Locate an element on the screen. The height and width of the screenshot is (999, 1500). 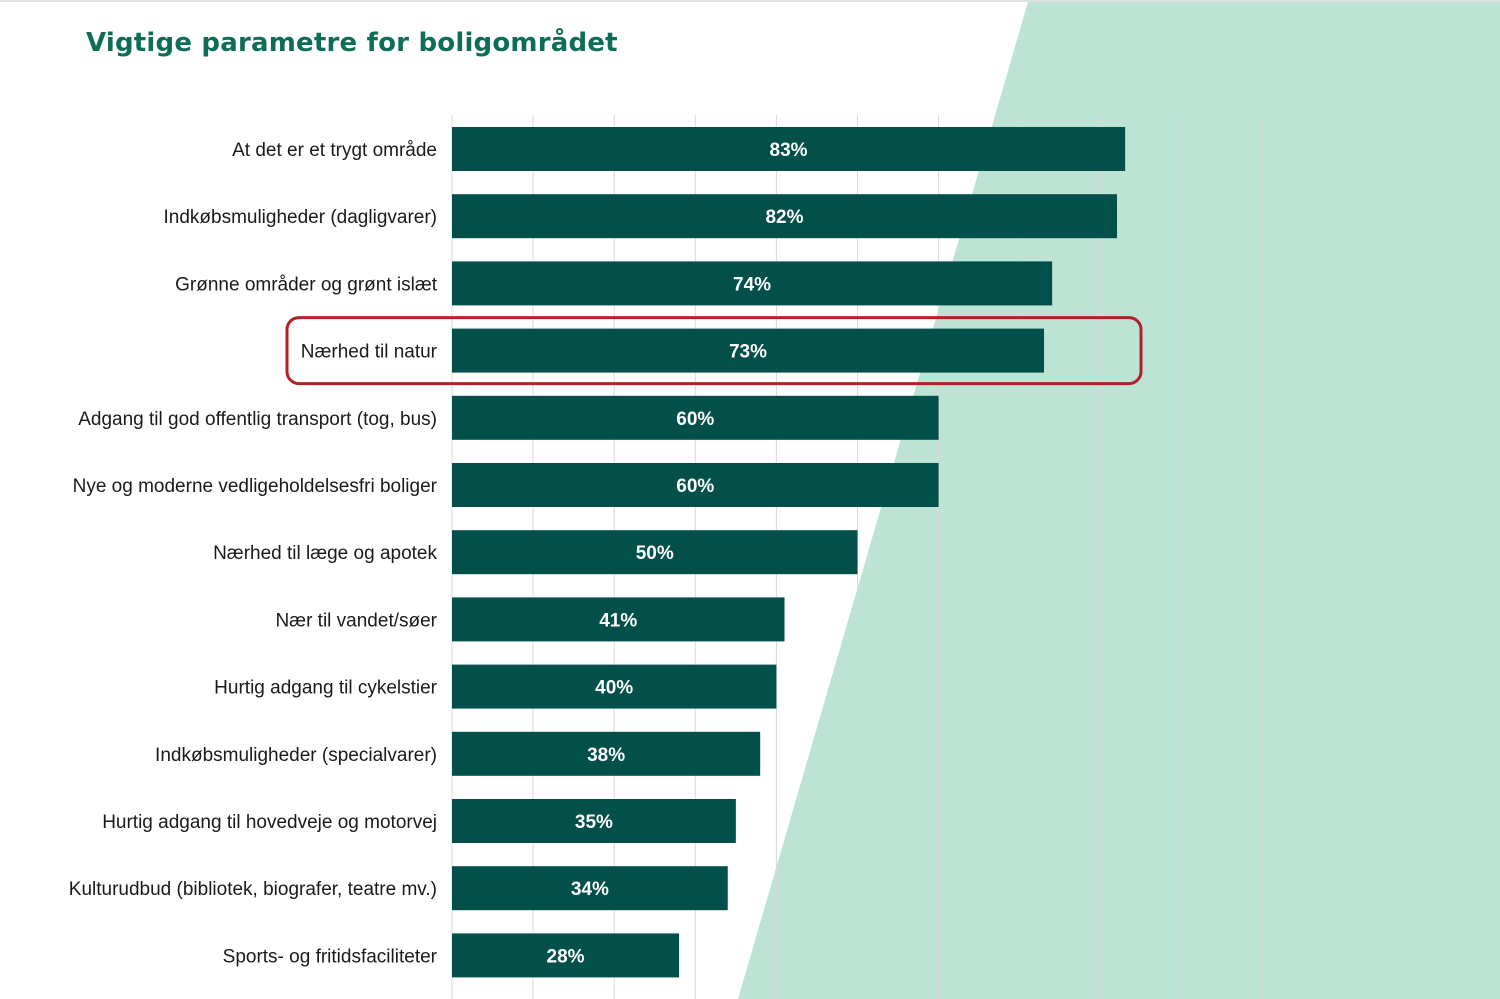
value-label: 28% is located at coordinates (566, 956).